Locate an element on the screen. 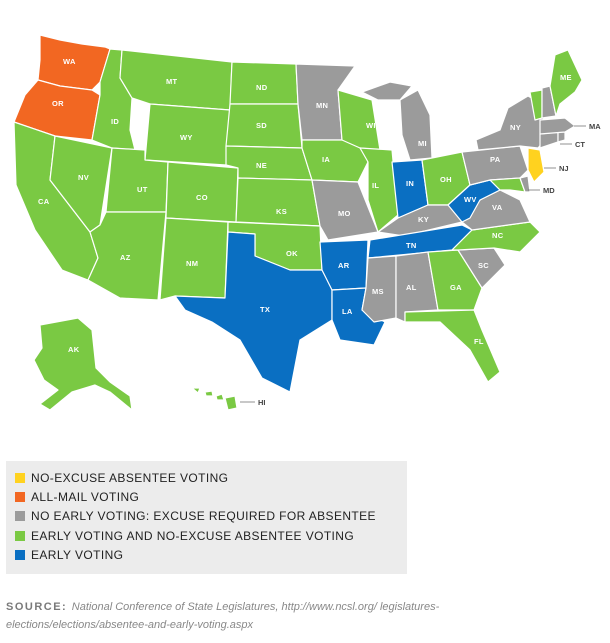 The height and width of the screenshot is (643, 610). label-ky: KY is located at coordinates (423, 219).